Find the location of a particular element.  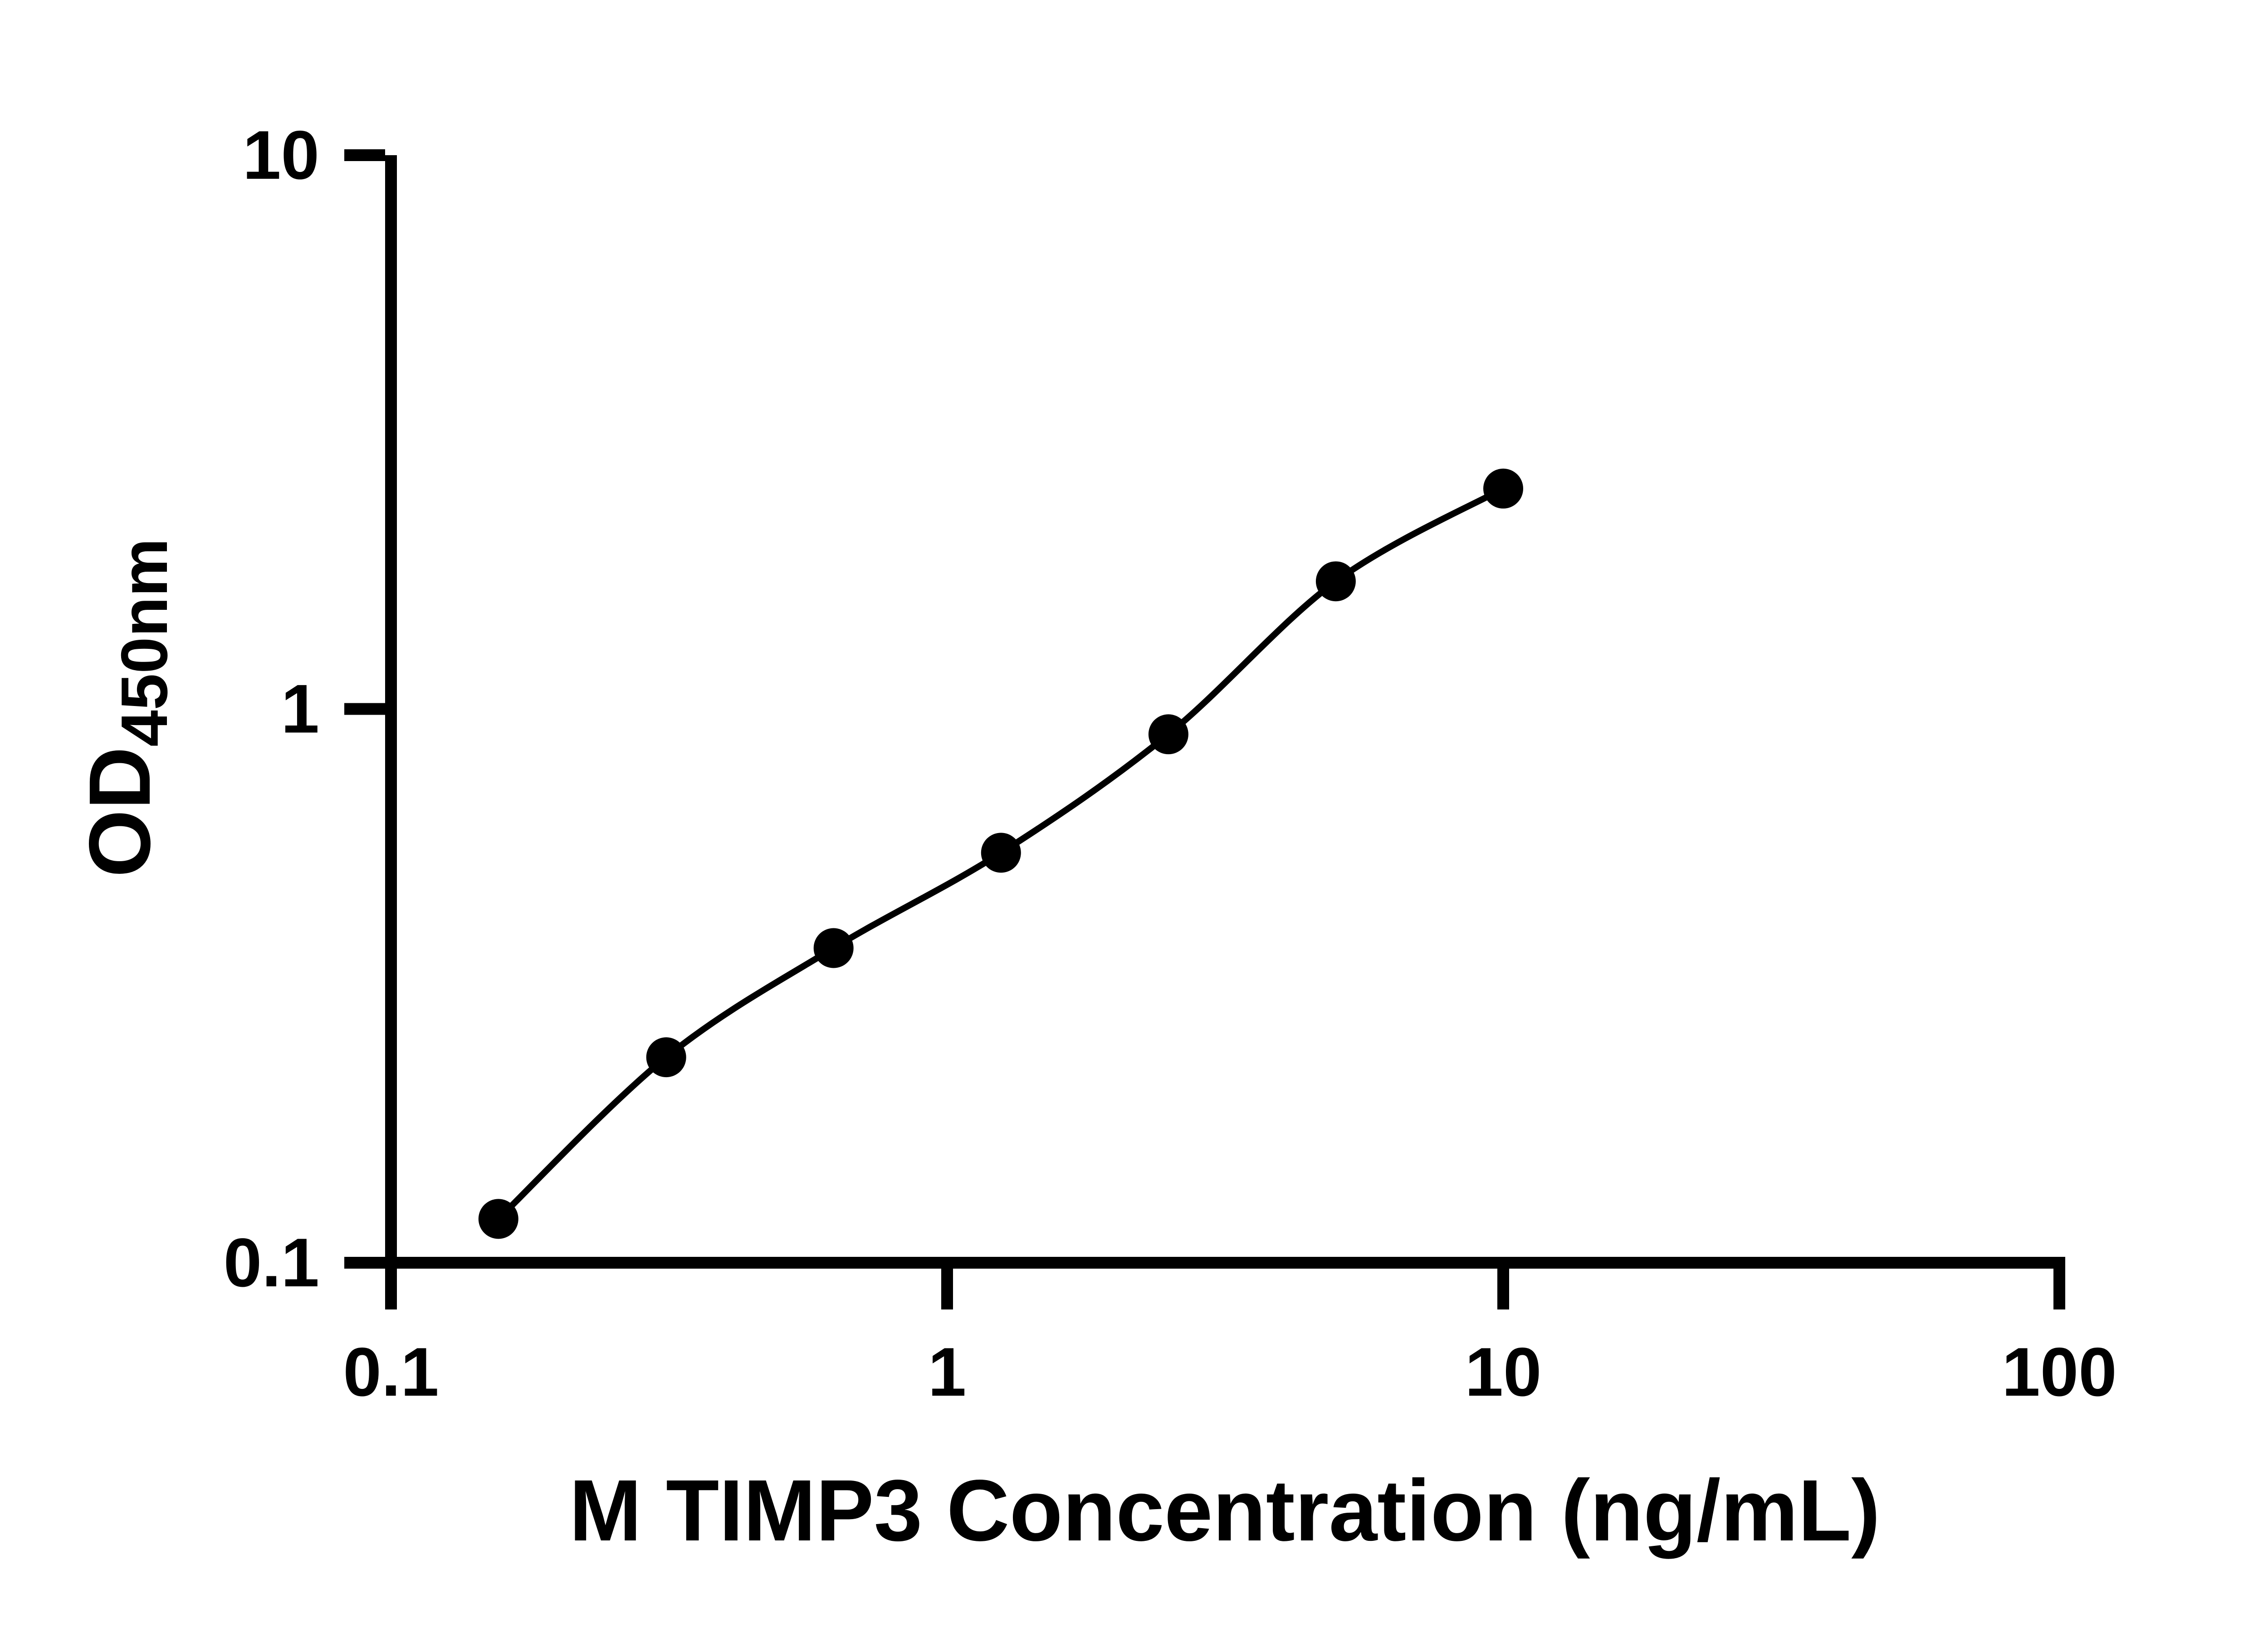

x-tick-label: 10 is located at coordinates (1503, 1372).